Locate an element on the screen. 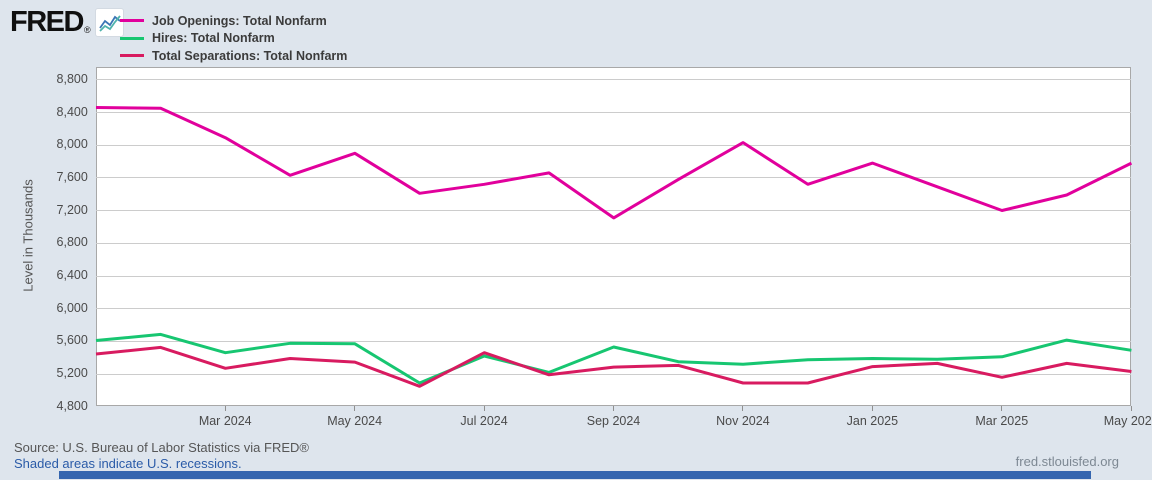  x-axis-tick-label: May 2025 is located at coordinates (1127, 421).